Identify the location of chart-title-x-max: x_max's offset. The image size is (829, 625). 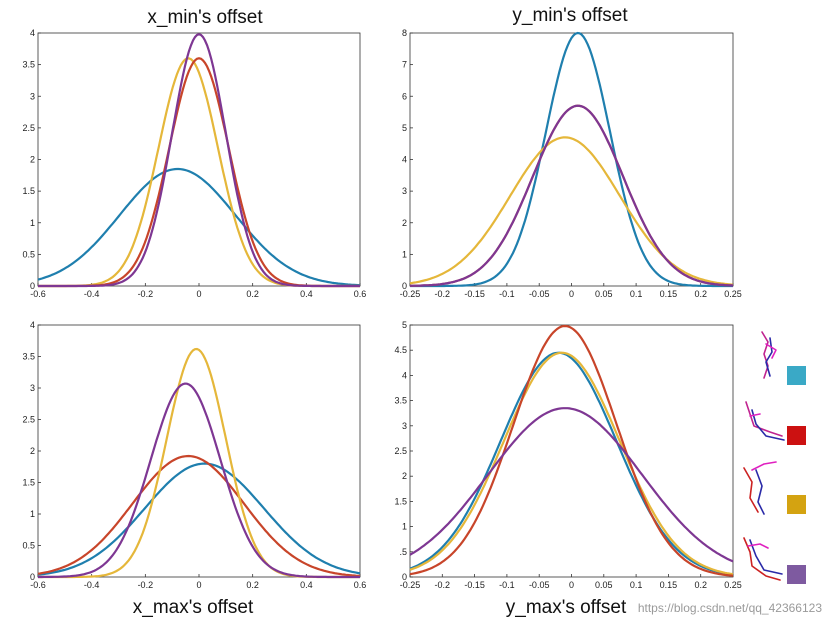
(193, 607).